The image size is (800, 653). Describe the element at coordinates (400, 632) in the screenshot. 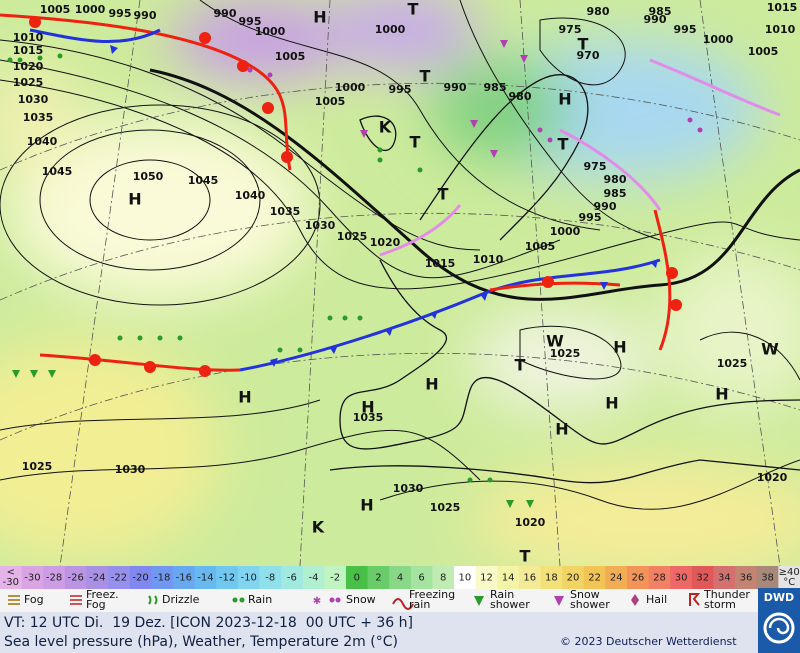

I see `footer-bar` at that location.